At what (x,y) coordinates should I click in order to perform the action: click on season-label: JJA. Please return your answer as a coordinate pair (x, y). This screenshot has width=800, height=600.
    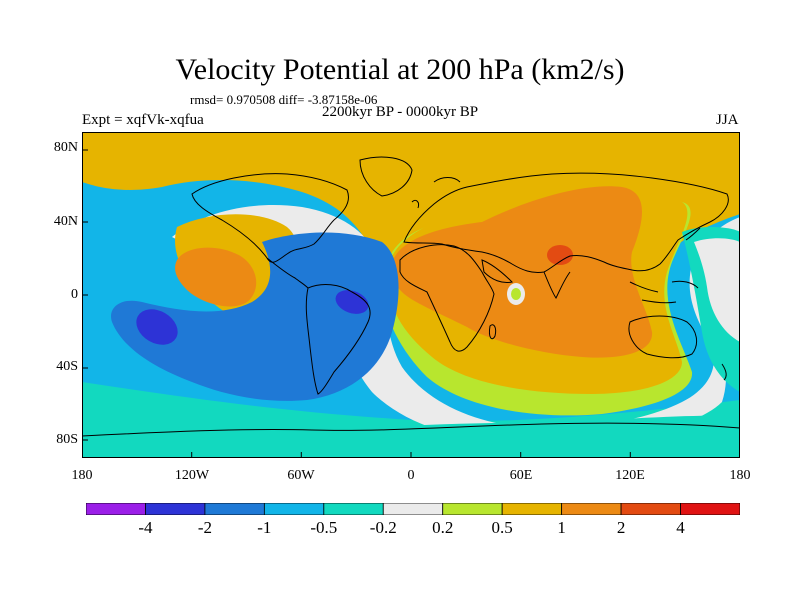
    Looking at the image, I should click on (727, 120).